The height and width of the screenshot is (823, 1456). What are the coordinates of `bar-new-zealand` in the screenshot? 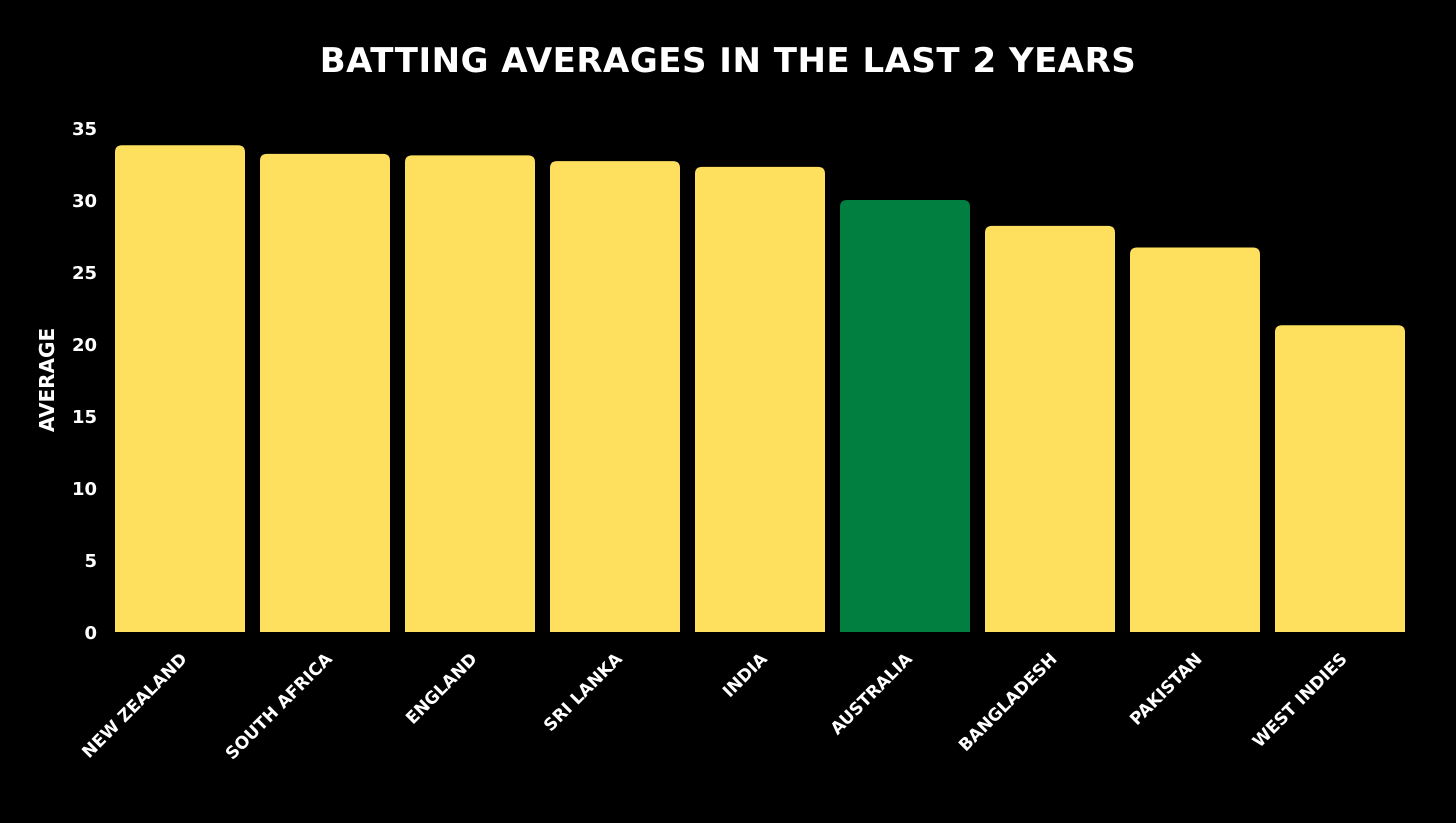 It's located at (180, 388).